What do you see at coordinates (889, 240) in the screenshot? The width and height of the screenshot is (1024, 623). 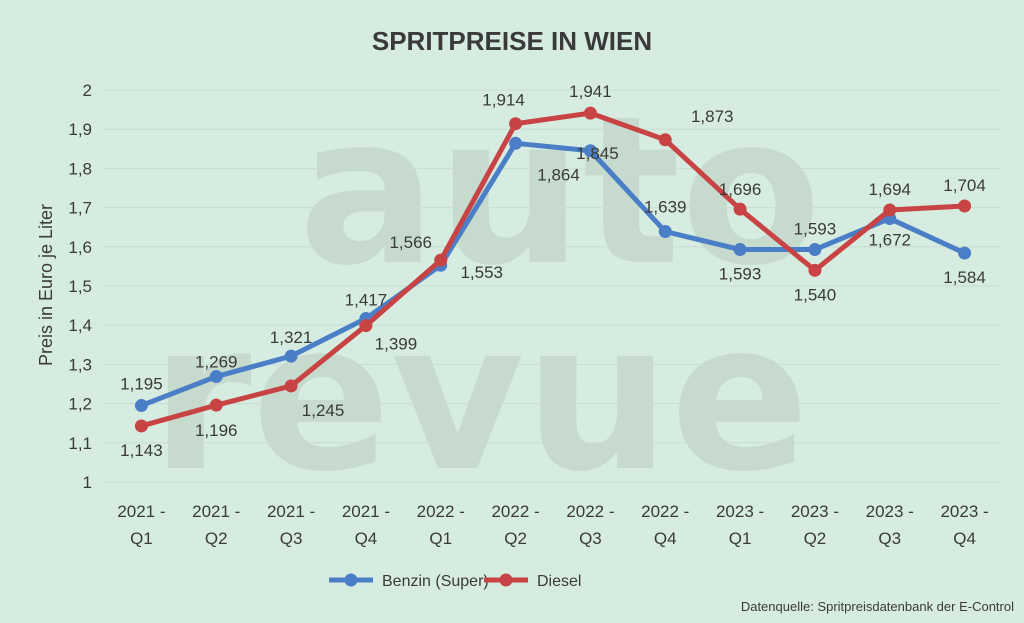 I see `data-label: 1,672` at bounding box center [889, 240].